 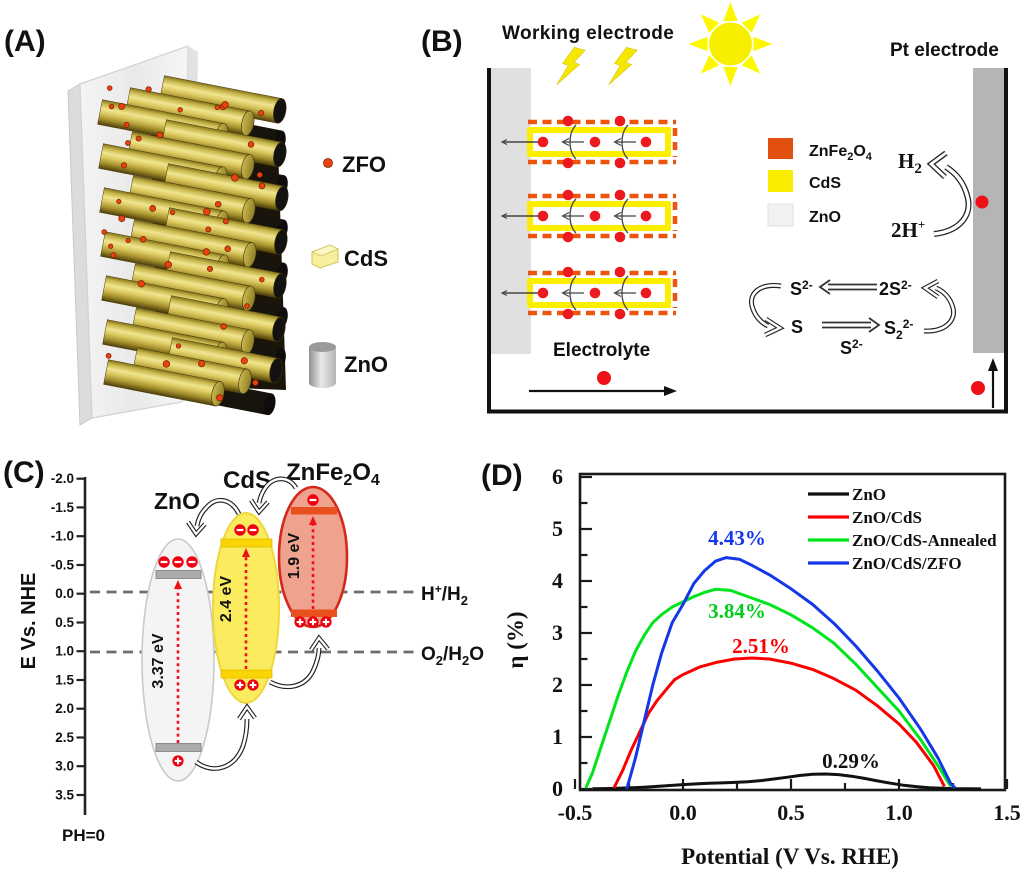 What do you see at coordinates (601, 350) in the screenshot?
I see `svg-text: Electrolyte` at bounding box center [601, 350].